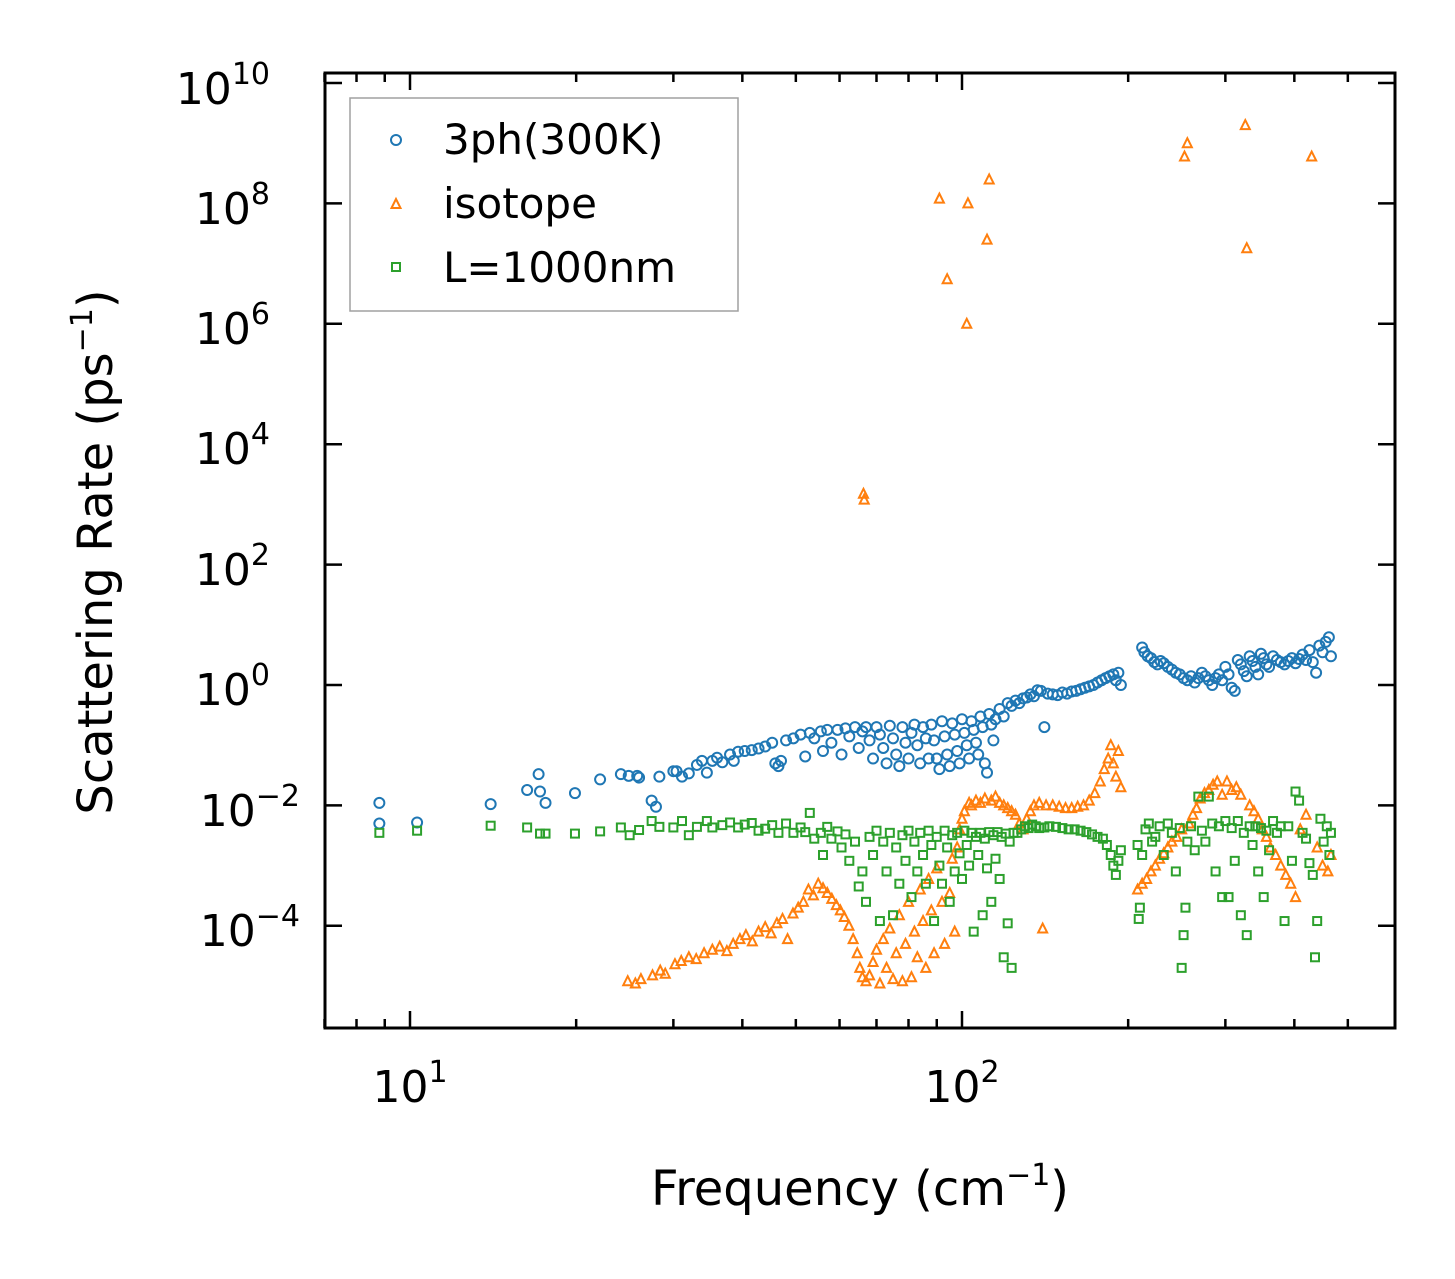 This screenshot has height=1279, width=1455. Describe the element at coordinates (409, 1084) in the screenshot. I see `x-tick-label-1e1: 101` at that location.